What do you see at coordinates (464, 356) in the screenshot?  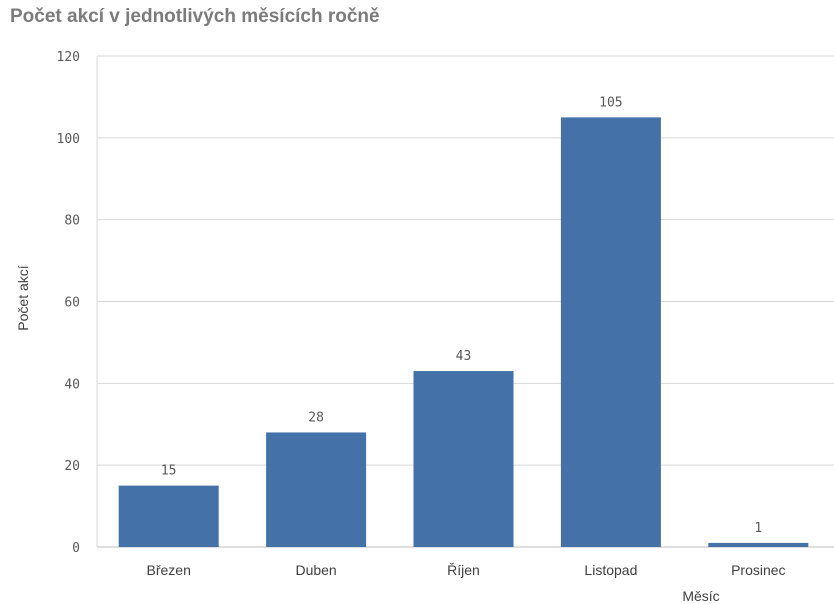 I see `data-label: 43` at bounding box center [464, 356].